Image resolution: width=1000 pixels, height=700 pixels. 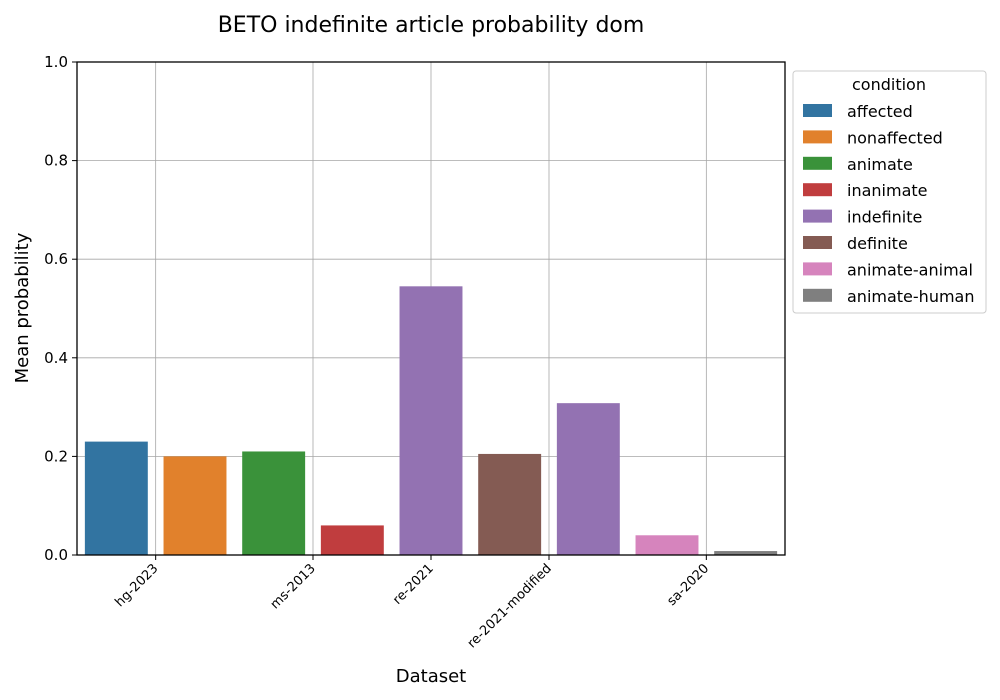 I want to click on legend-swatch-definite, so click(x=817, y=242).